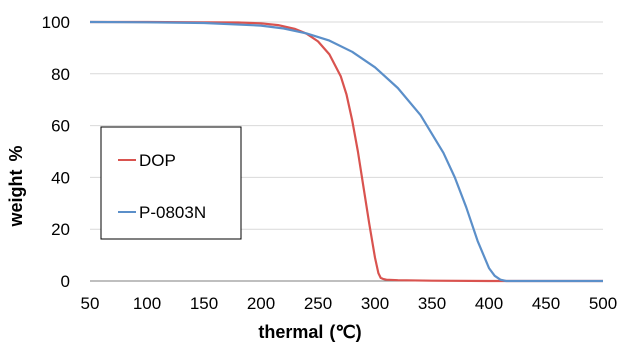 This screenshot has width=620, height=348. Describe the element at coordinates (432, 303) in the screenshot. I see `x-tick-label: 350` at that location.